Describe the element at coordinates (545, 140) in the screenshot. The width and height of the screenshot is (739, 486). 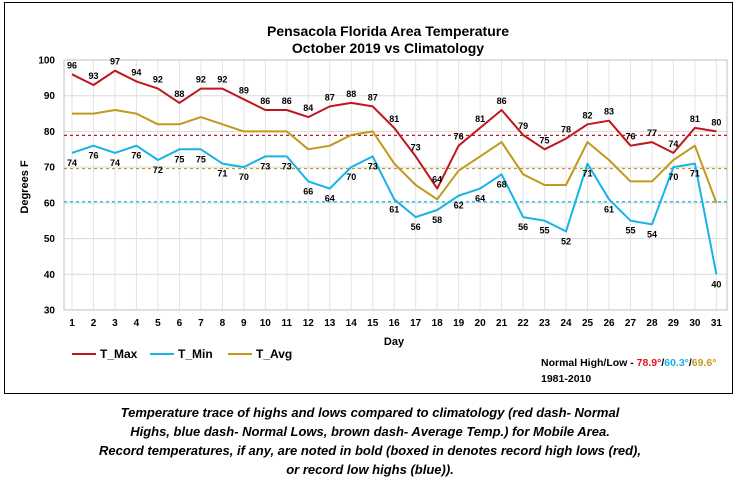
I see `tmax-data-label: 75` at that location.